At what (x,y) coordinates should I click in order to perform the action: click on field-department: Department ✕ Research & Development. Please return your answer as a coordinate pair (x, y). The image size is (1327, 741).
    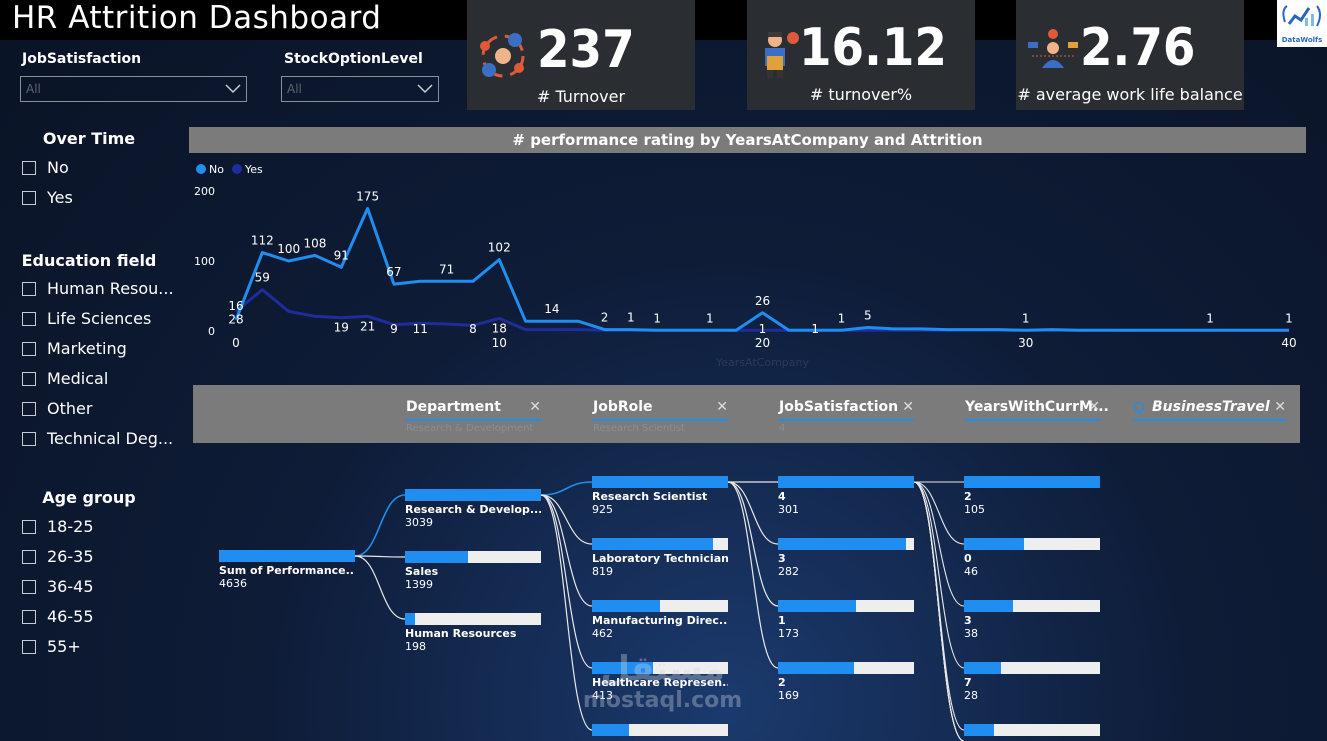
    Looking at the image, I should click on (473, 416).